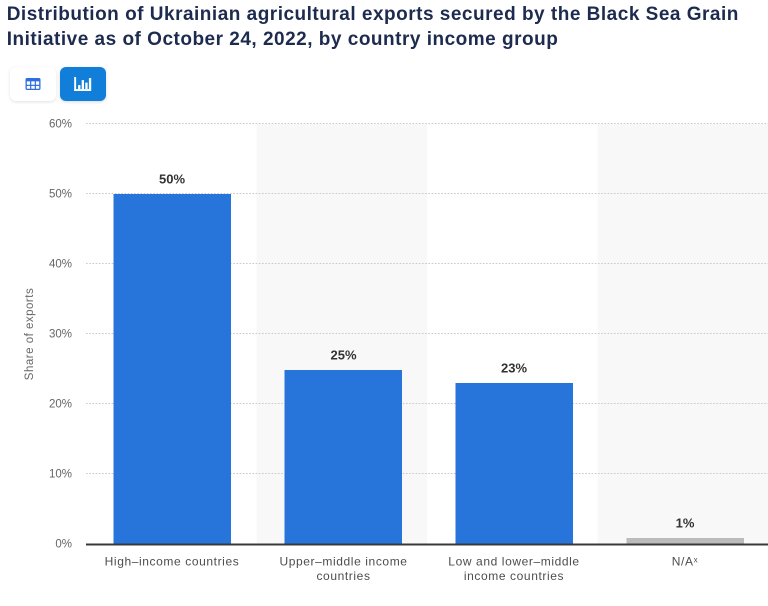 The width and height of the screenshot is (768, 606). I want to click on svg-text: 40%, so click(60, 265).